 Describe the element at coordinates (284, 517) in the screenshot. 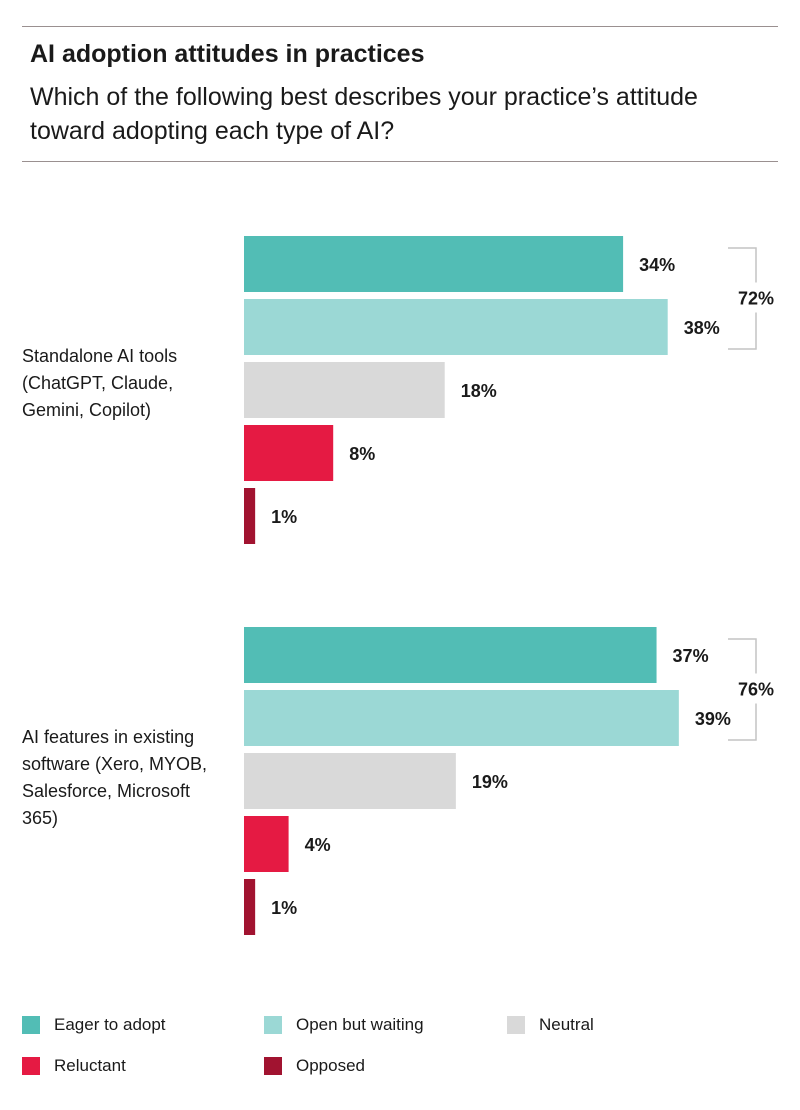

I see `value-label-1-opposed: 1%` at that location.